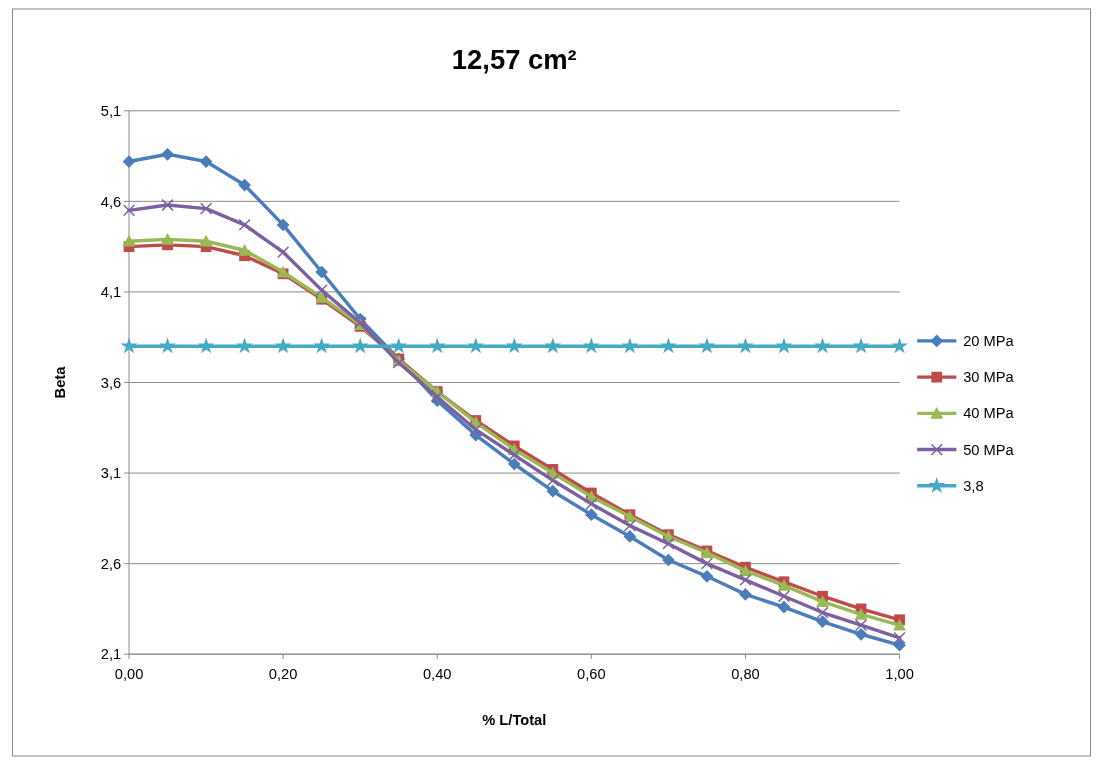  What do you see at coordinates (989, 377) in the screenshot?
I see `legend-label: 30 MPa` at bounding box center [989, 377].